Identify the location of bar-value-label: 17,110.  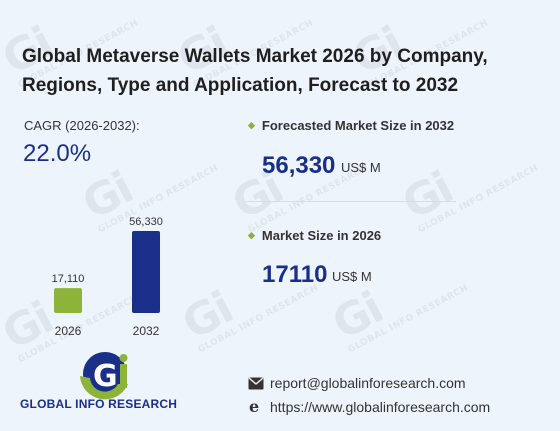
(68, 279).